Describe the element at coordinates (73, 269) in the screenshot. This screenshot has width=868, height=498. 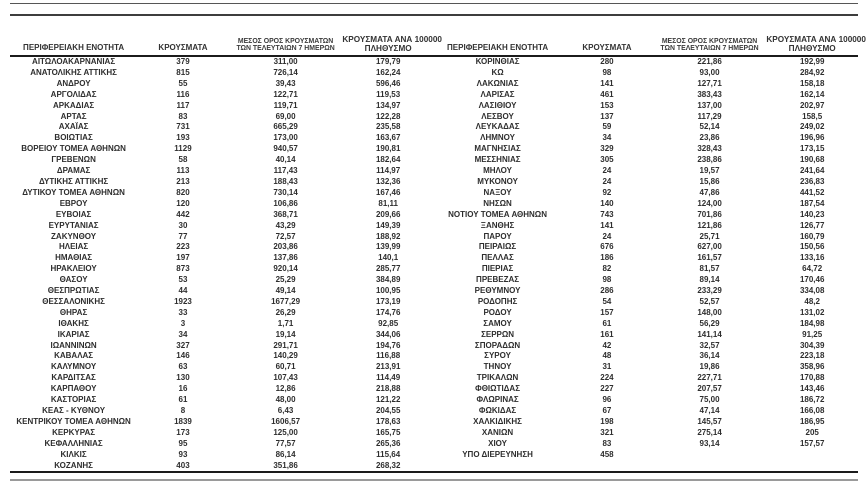
I see `region-cell: ΗΡΑΚΛΕΙΟΥ` at that location.